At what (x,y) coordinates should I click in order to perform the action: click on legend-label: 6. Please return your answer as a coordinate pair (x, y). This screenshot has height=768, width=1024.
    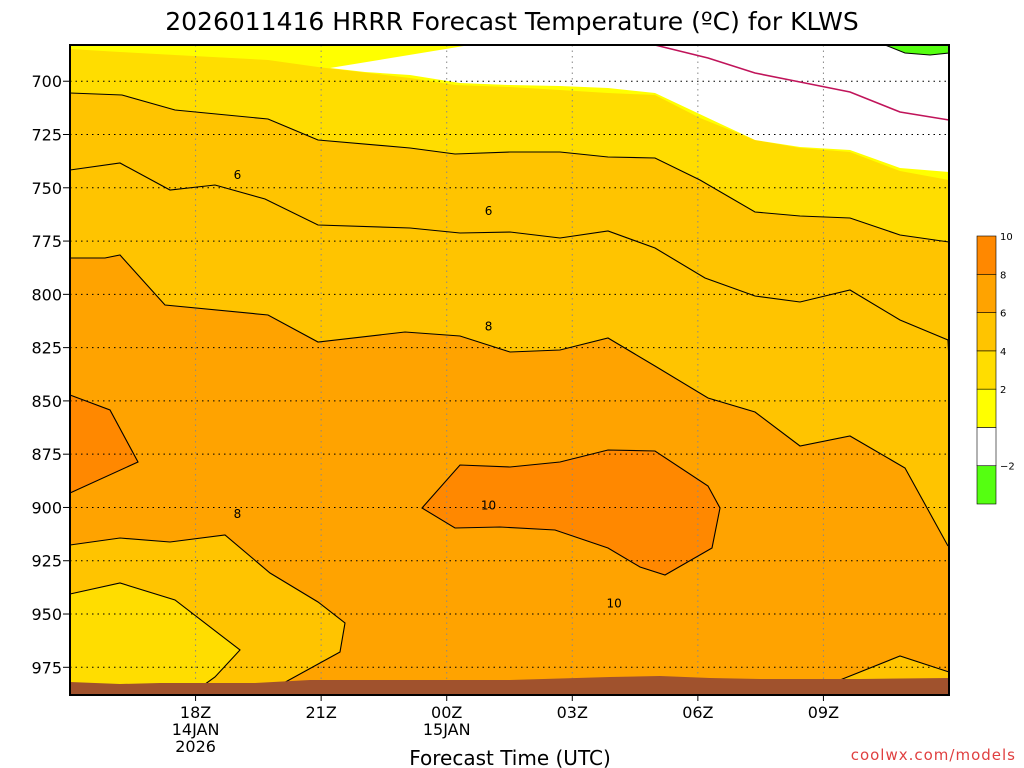
    Looking at the image, I should click on (1003, 314).